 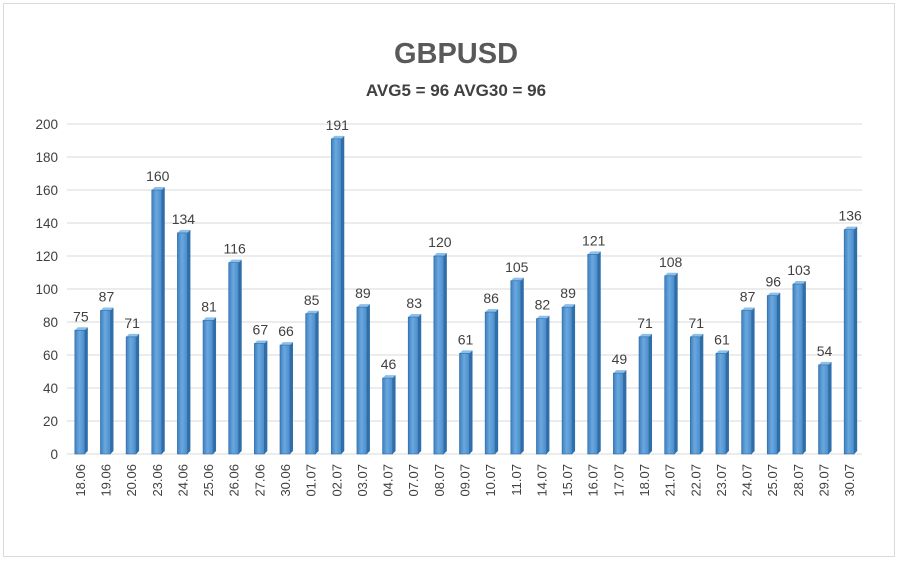 I want to click on y-tick-label: 140, so click(x=46, y=223).